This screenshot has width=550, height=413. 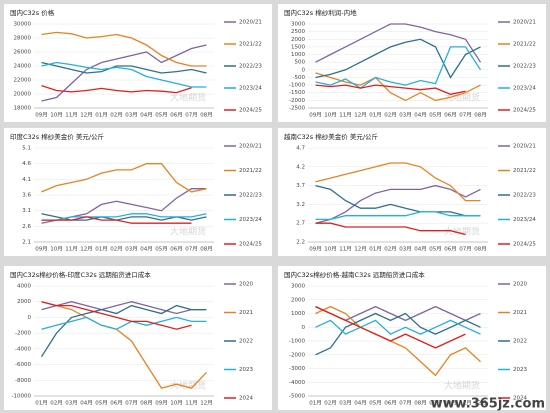 What do you see at coordinates (250, 23) in the screenshot?
I see `legend-label: 2020/21` at bounding box center [250, 23].